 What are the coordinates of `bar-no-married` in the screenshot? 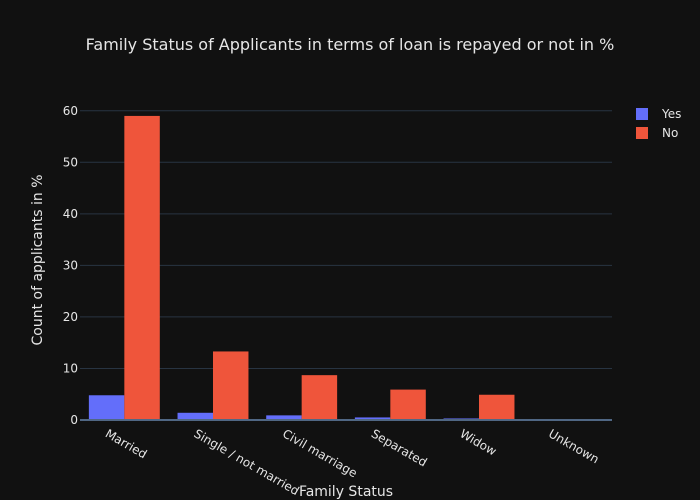 It's located at (142, 267).